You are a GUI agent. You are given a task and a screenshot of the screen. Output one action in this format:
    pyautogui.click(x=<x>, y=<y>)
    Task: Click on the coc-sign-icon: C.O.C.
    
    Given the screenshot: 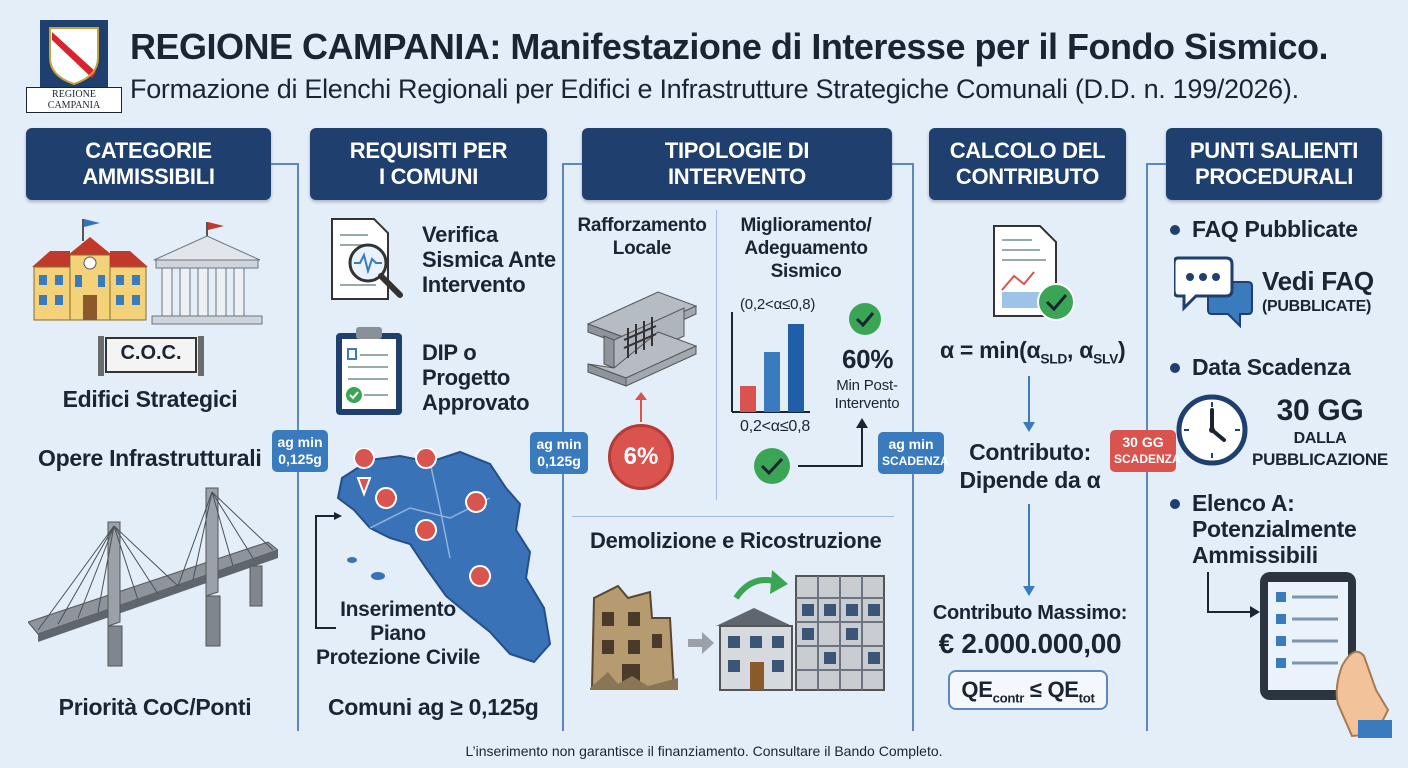 What is the action you would take?
    pyautogui.click(x=151, y=355)
    